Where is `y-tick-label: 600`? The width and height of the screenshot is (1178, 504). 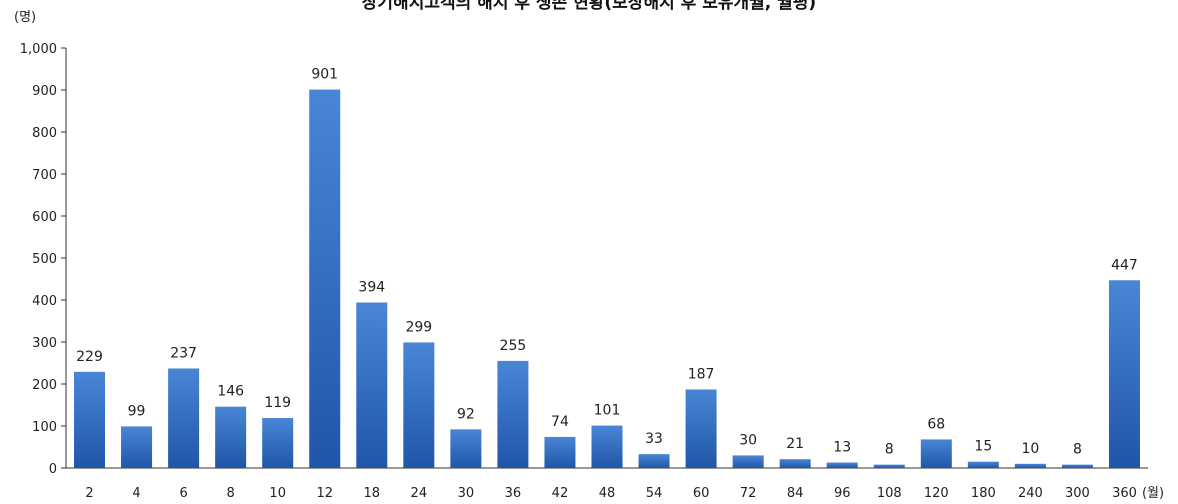
y-tick-label: 600 is located at coordinates (44, 217).